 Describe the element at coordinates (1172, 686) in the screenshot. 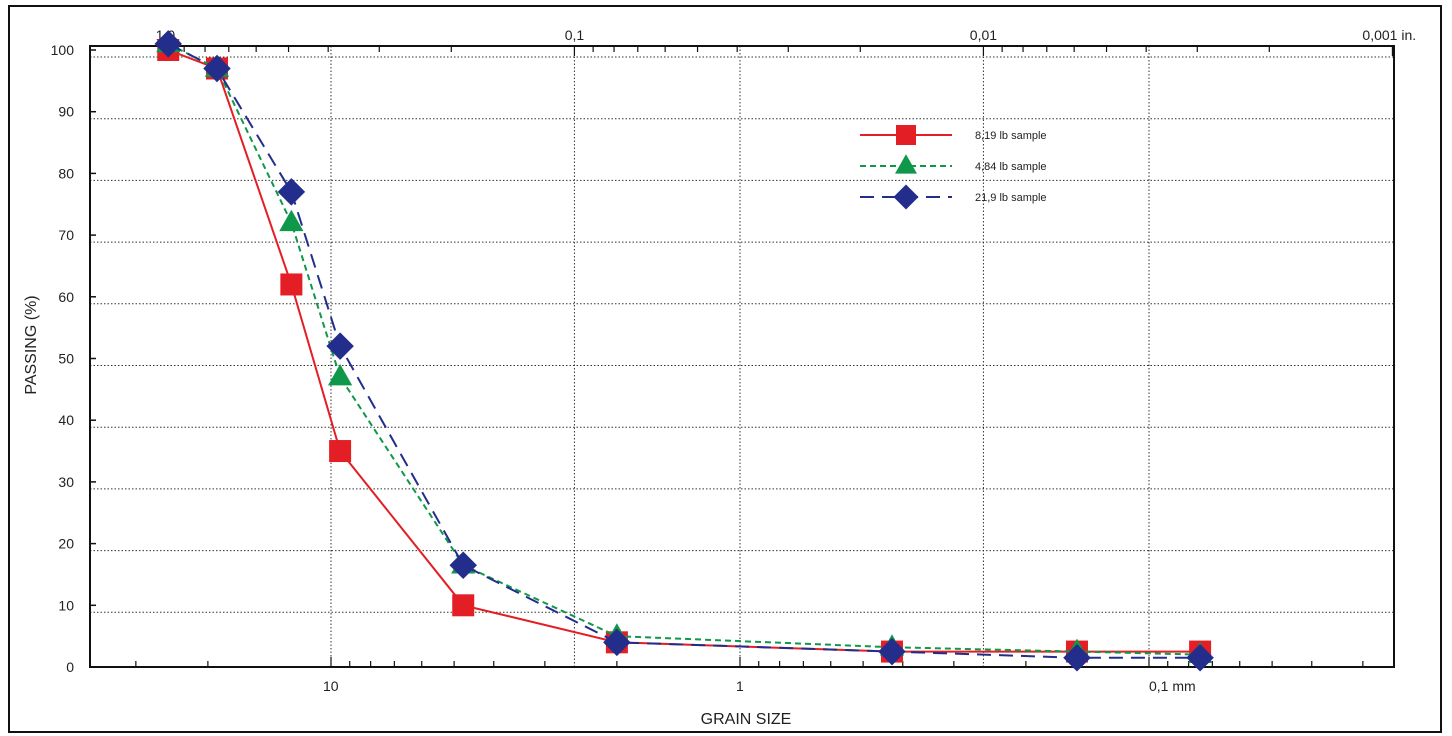

I see `x-tick-label-bottom: 0,1 mm` at that location.